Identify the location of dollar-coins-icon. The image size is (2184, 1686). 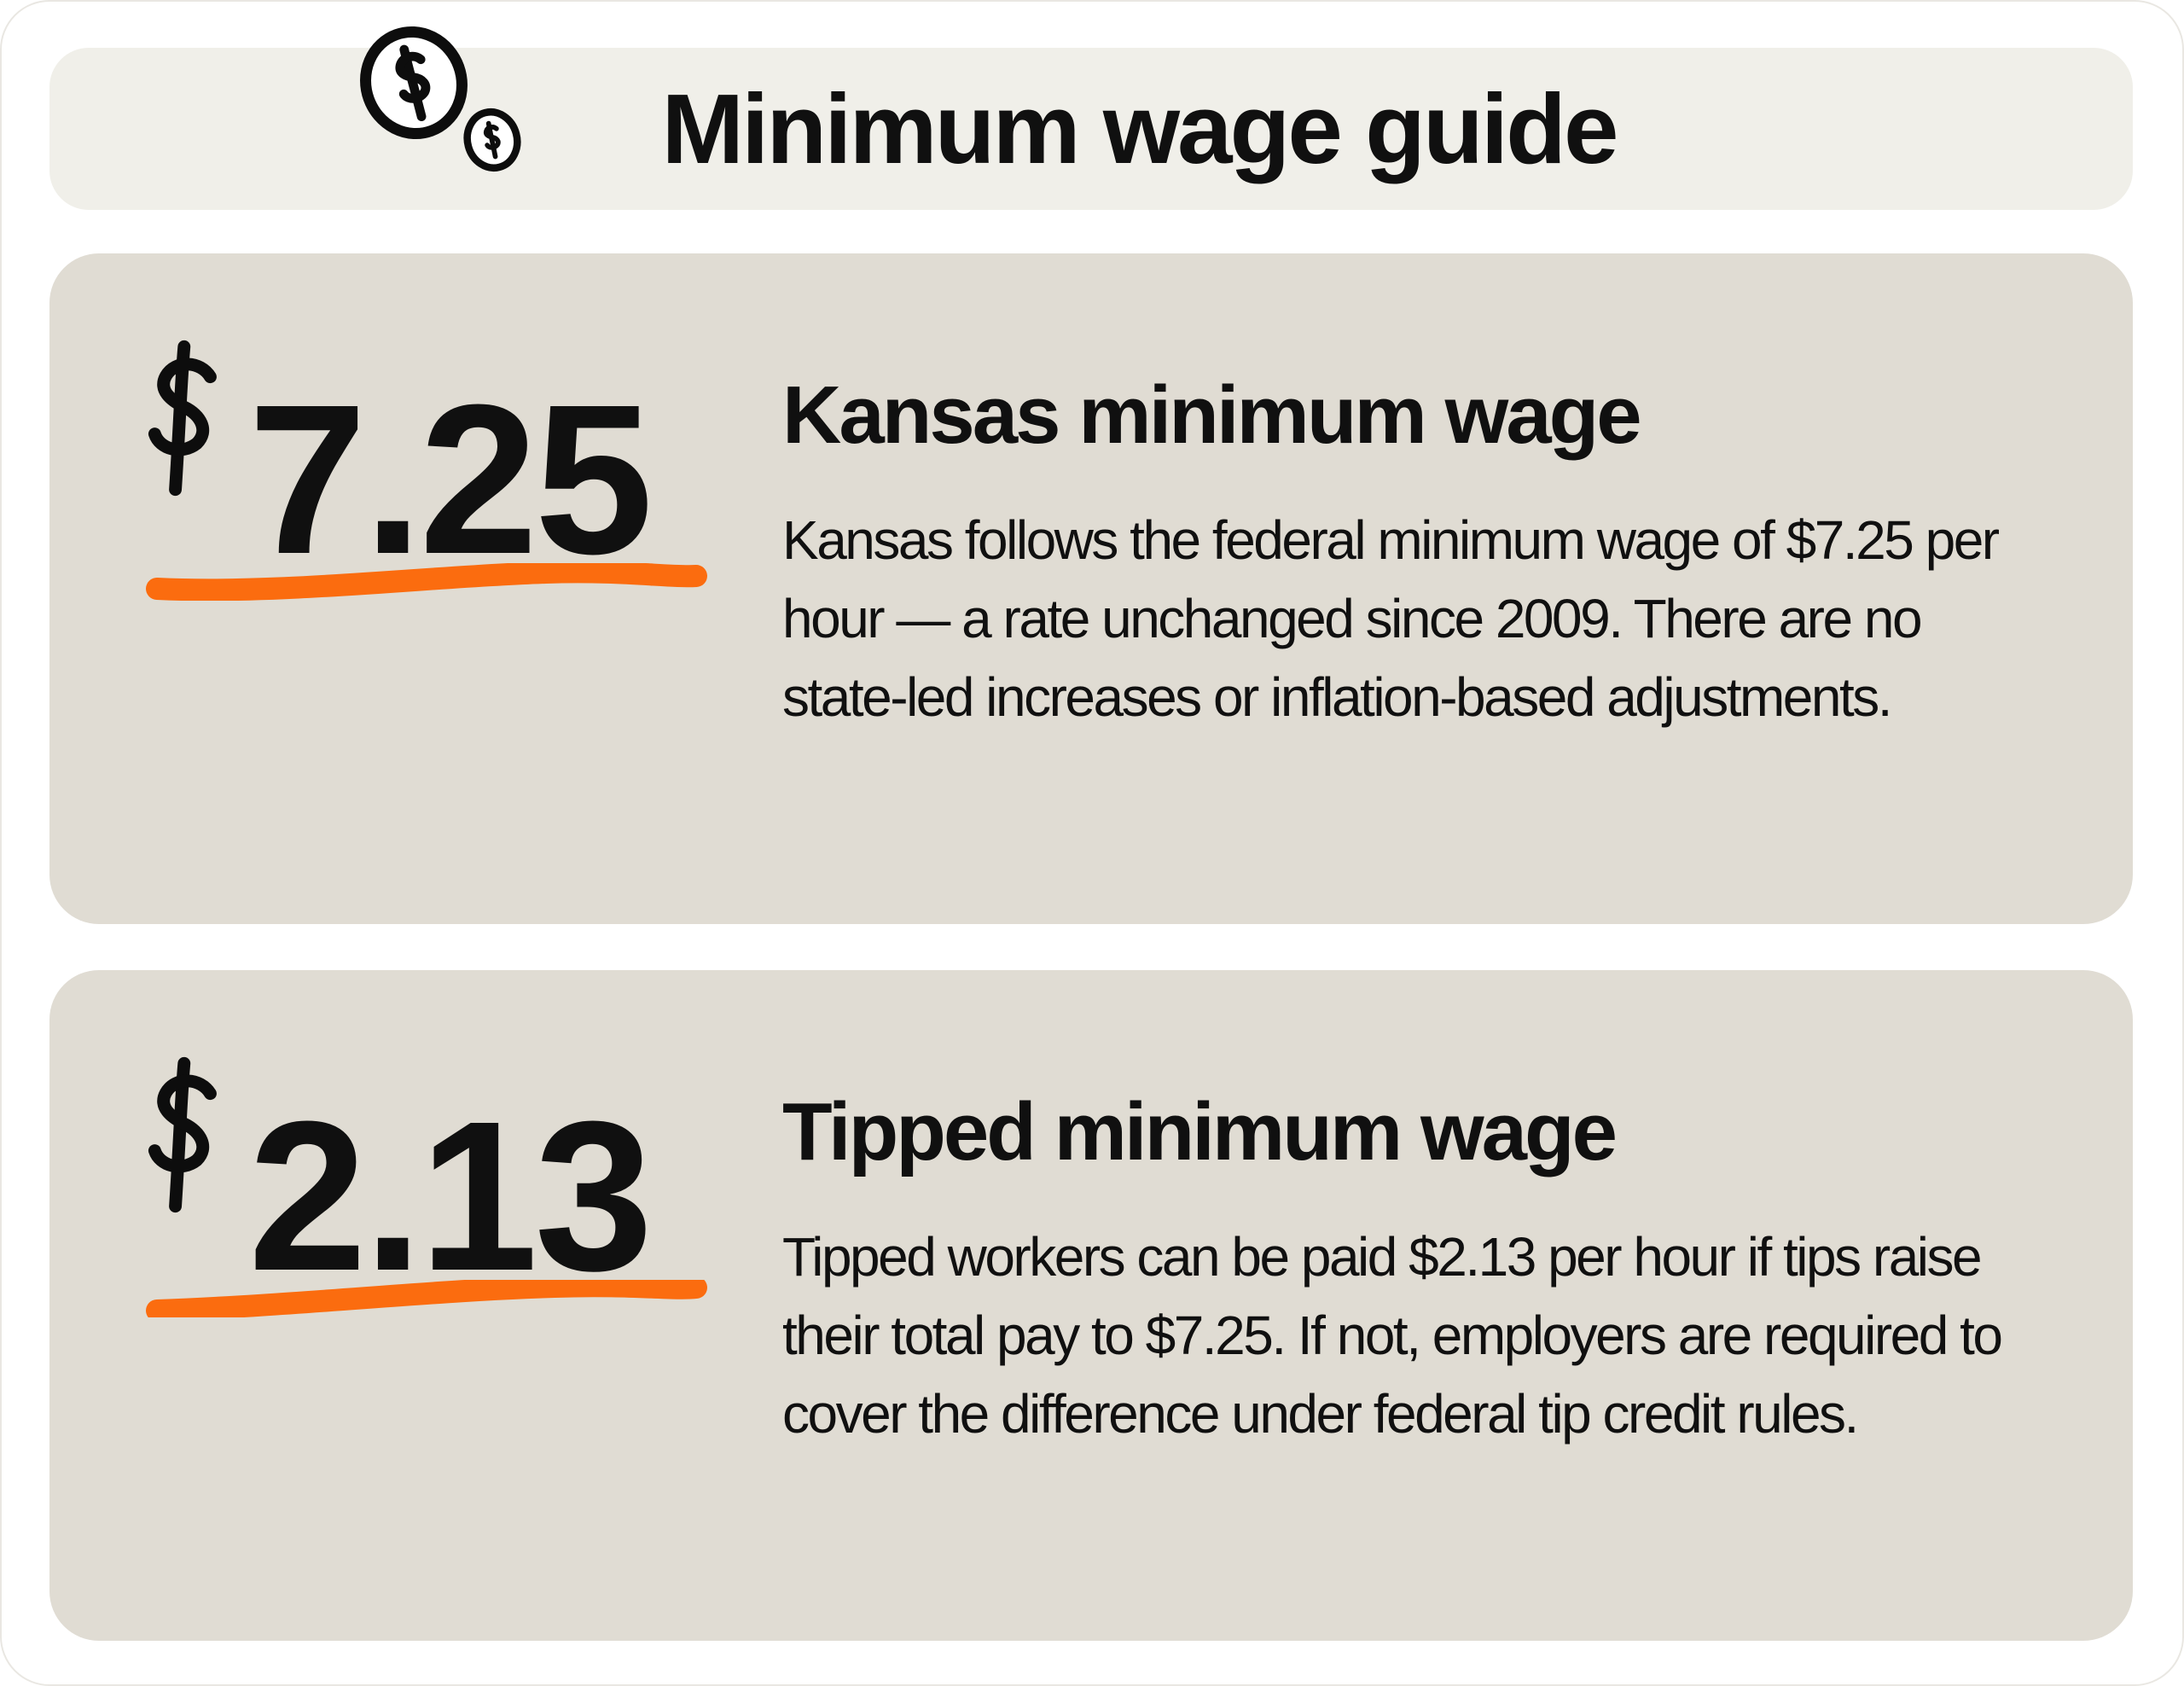
(440, 99).